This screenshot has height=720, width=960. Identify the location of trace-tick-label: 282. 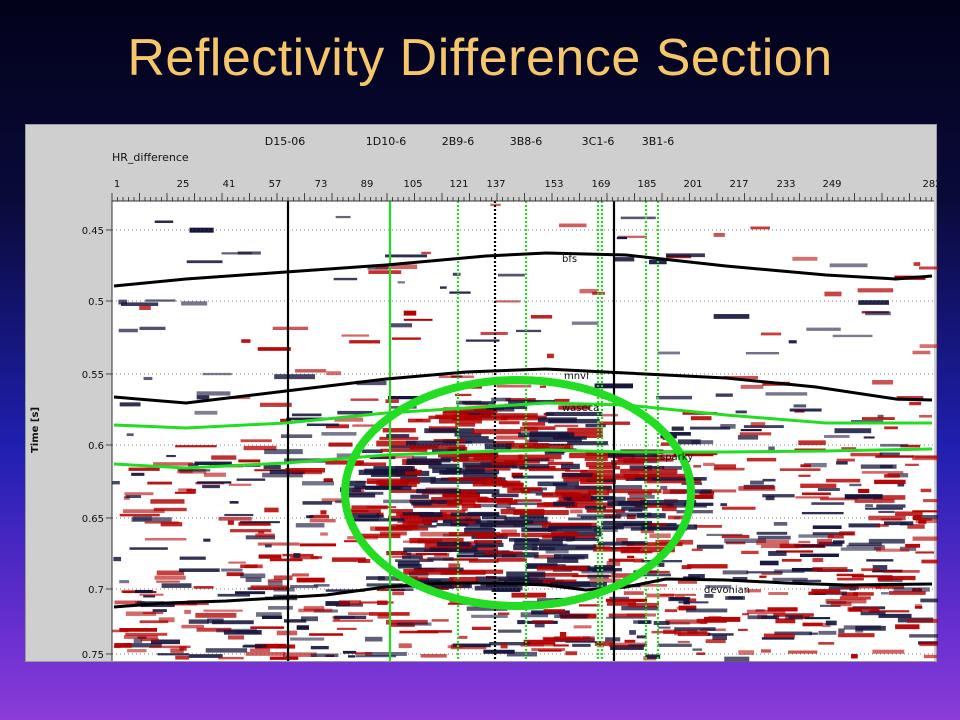
(930, 184).